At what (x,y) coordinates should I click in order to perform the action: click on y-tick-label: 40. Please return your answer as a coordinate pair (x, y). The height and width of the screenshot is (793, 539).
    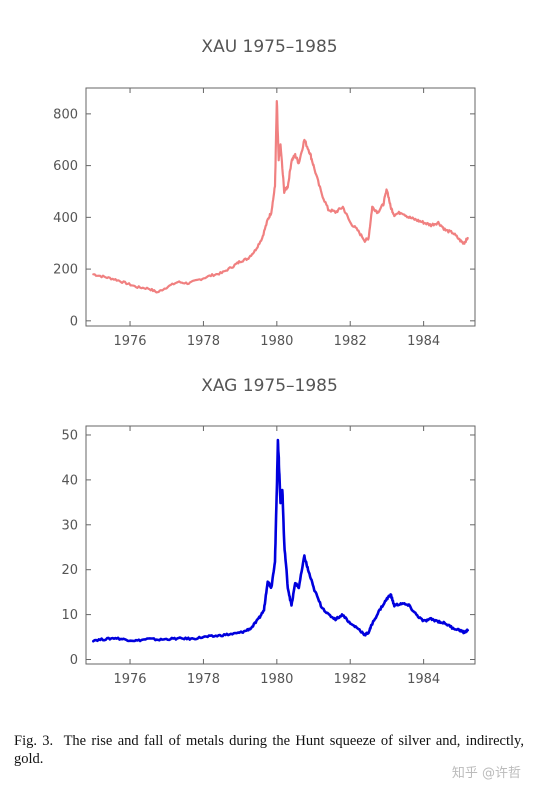
    Looking at the image, I should click on (69, 480).